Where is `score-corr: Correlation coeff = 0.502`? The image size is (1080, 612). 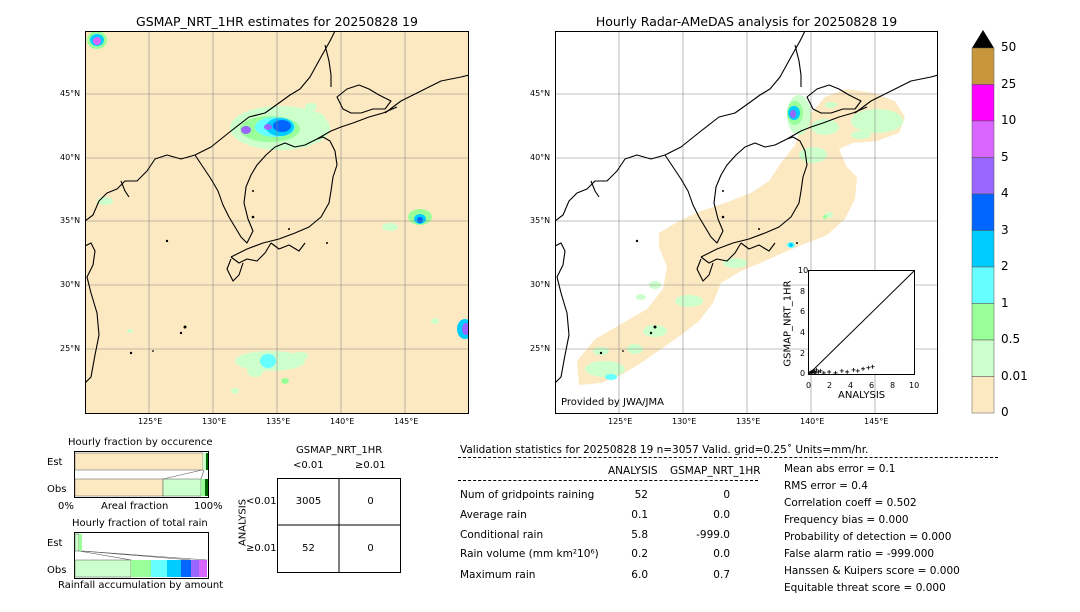 score-corr: Correlation coeff = 0.502 is located at coordinates (850, 503).